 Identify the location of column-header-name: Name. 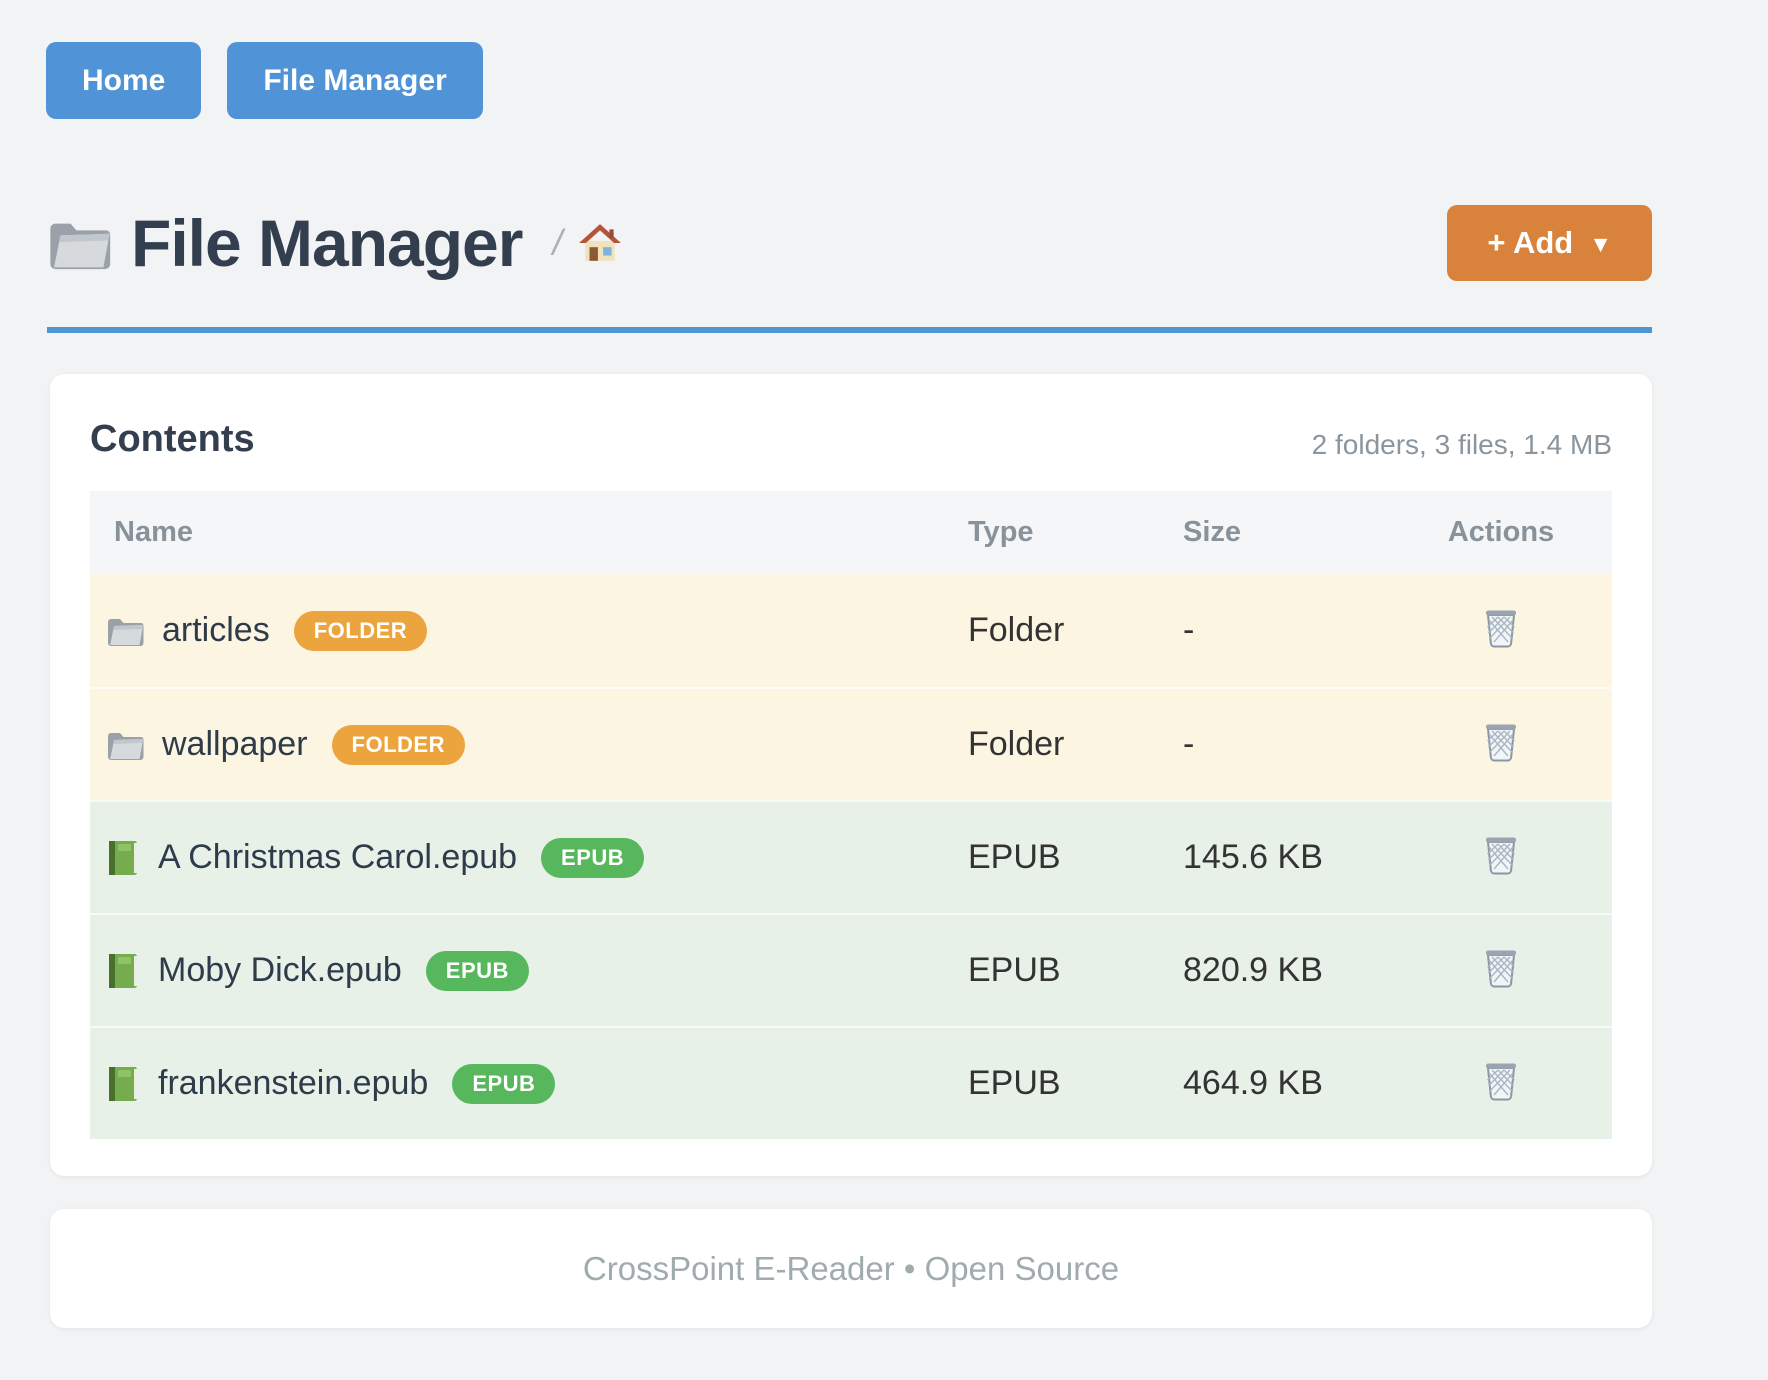
(153, 532).